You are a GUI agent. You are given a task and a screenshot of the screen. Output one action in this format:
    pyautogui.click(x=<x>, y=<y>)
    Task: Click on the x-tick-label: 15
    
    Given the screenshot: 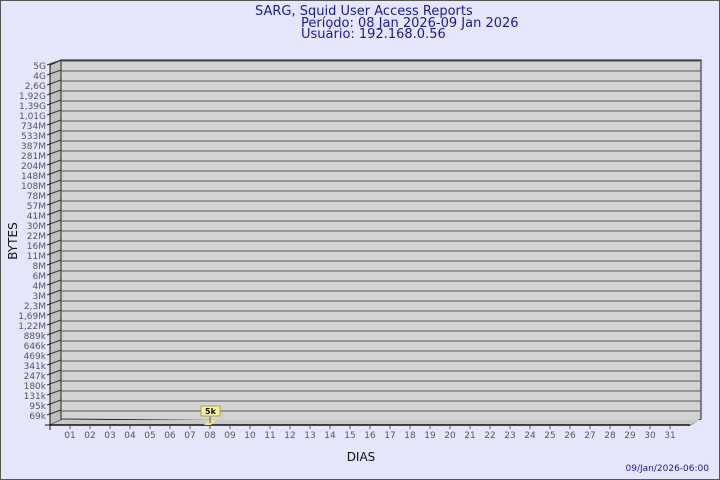 What is the action you would take?
    pyautogui.click(x=349, y=436)
    